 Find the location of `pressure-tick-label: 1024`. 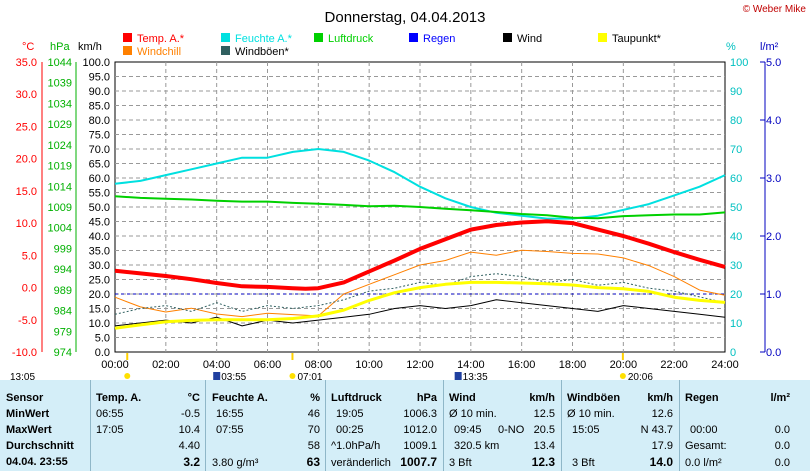

pressure-tick-label: 1024 is located at coordinates (60, 146).